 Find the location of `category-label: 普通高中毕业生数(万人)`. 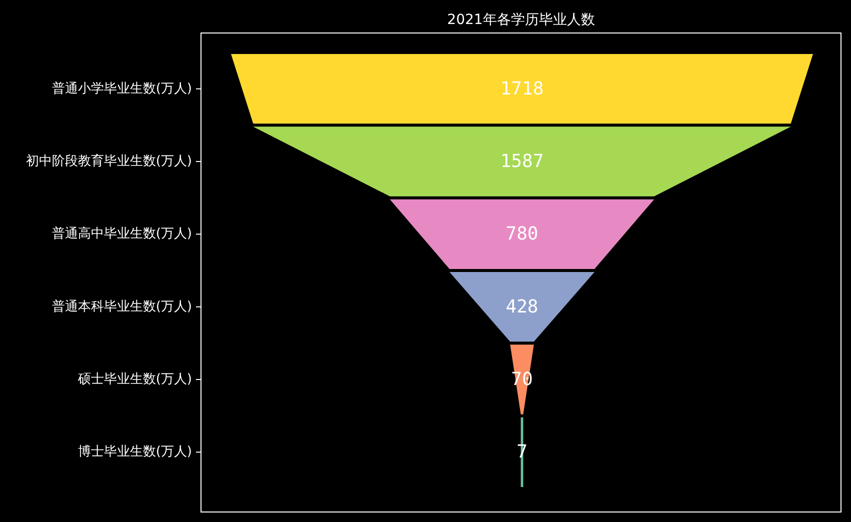

category-label: 普通高中毕业生数(万人) is located at coordinates (122, 234).